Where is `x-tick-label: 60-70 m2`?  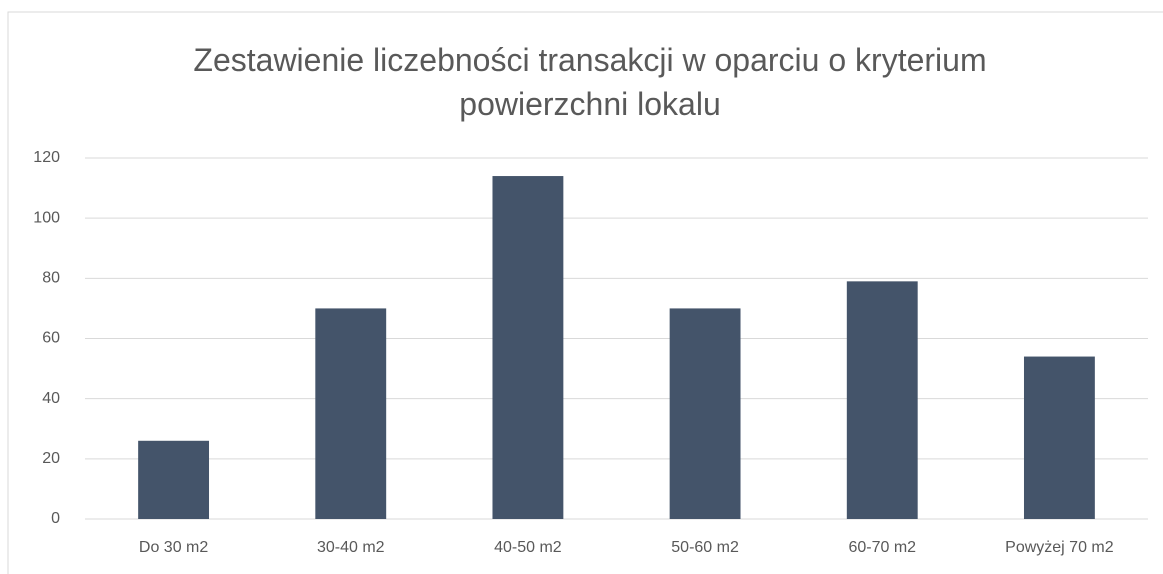
x-tick-label: 60-70 m2 is located at coordinates (882, 547).